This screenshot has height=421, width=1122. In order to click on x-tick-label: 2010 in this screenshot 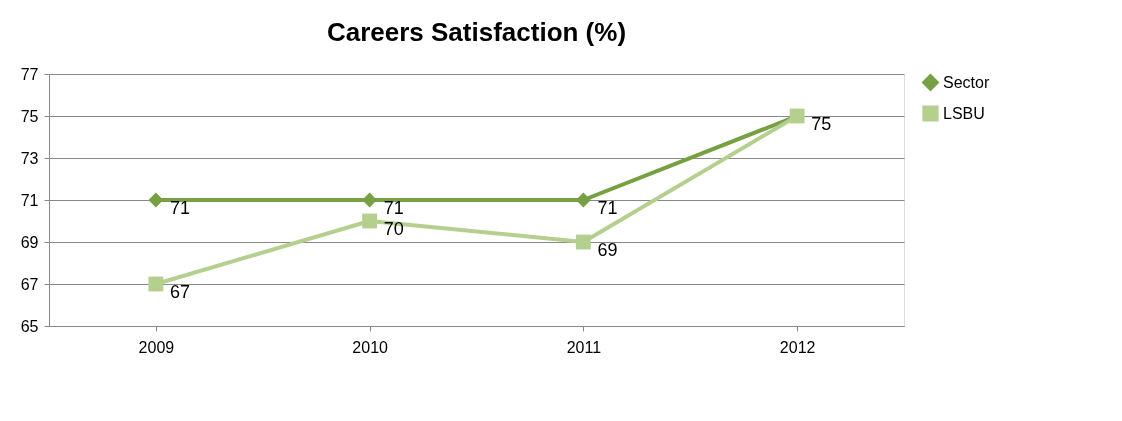, I will do `click(370, 347)`.